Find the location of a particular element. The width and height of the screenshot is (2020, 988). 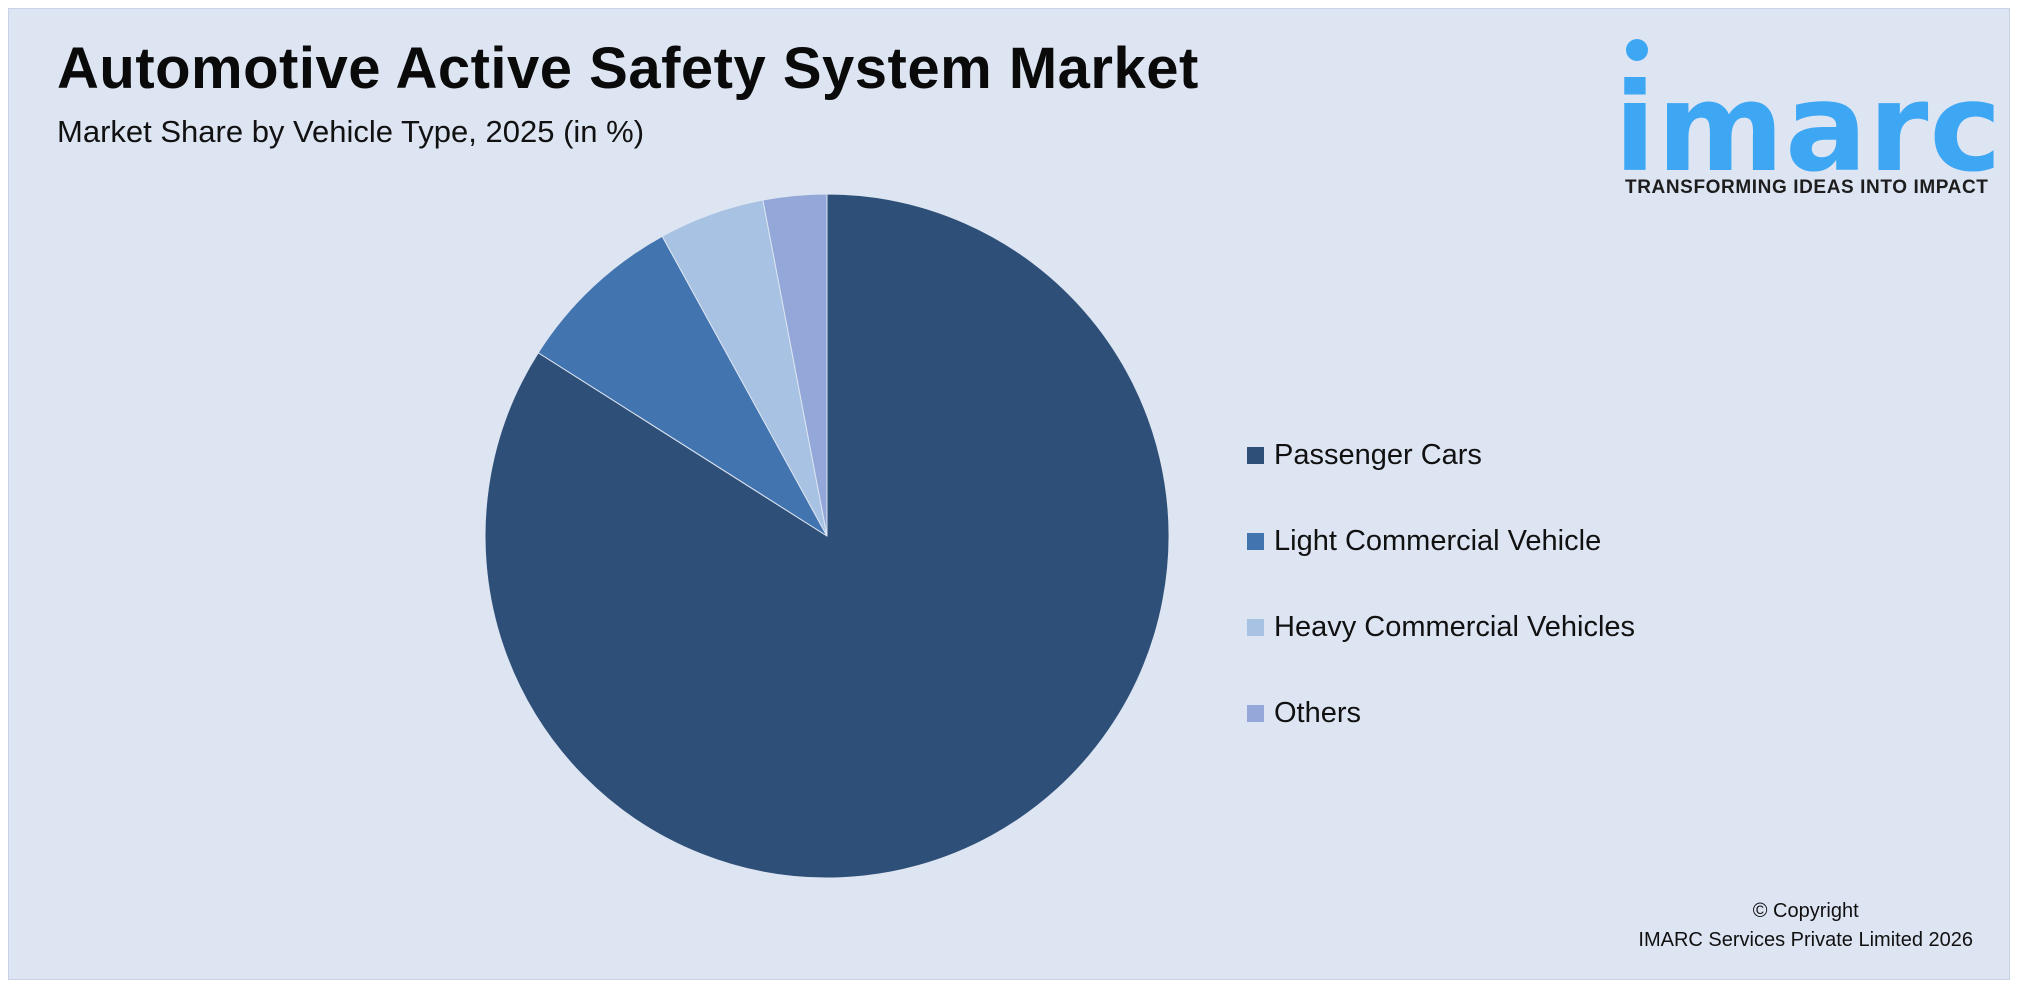

legend-item-others: Others is located at coordinates (1441, 713).